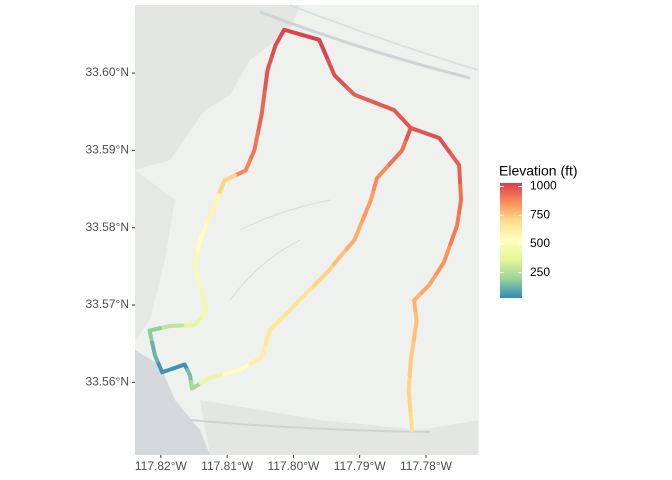  I want to click on colorbar-label: 500, so click(540, 243).